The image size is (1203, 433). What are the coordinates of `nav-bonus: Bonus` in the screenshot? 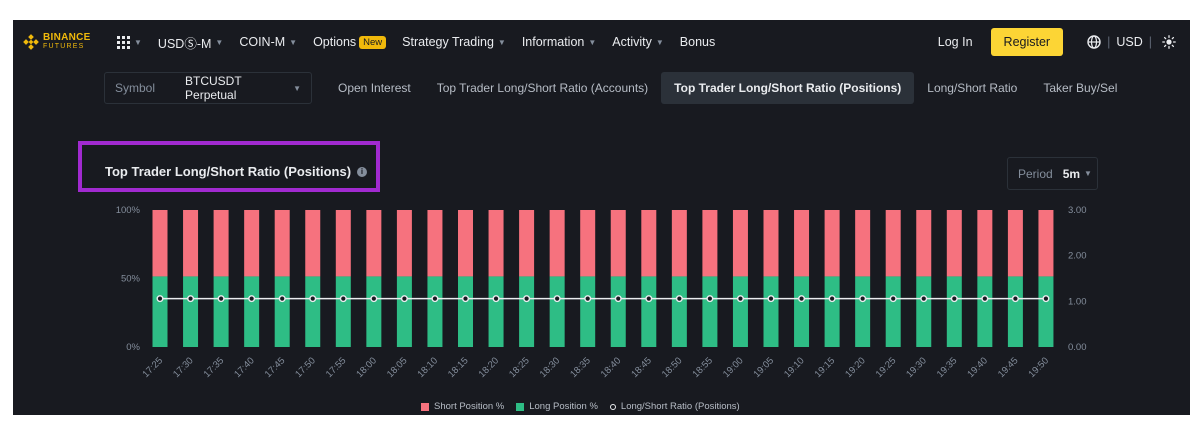 It's located at (697, 42).